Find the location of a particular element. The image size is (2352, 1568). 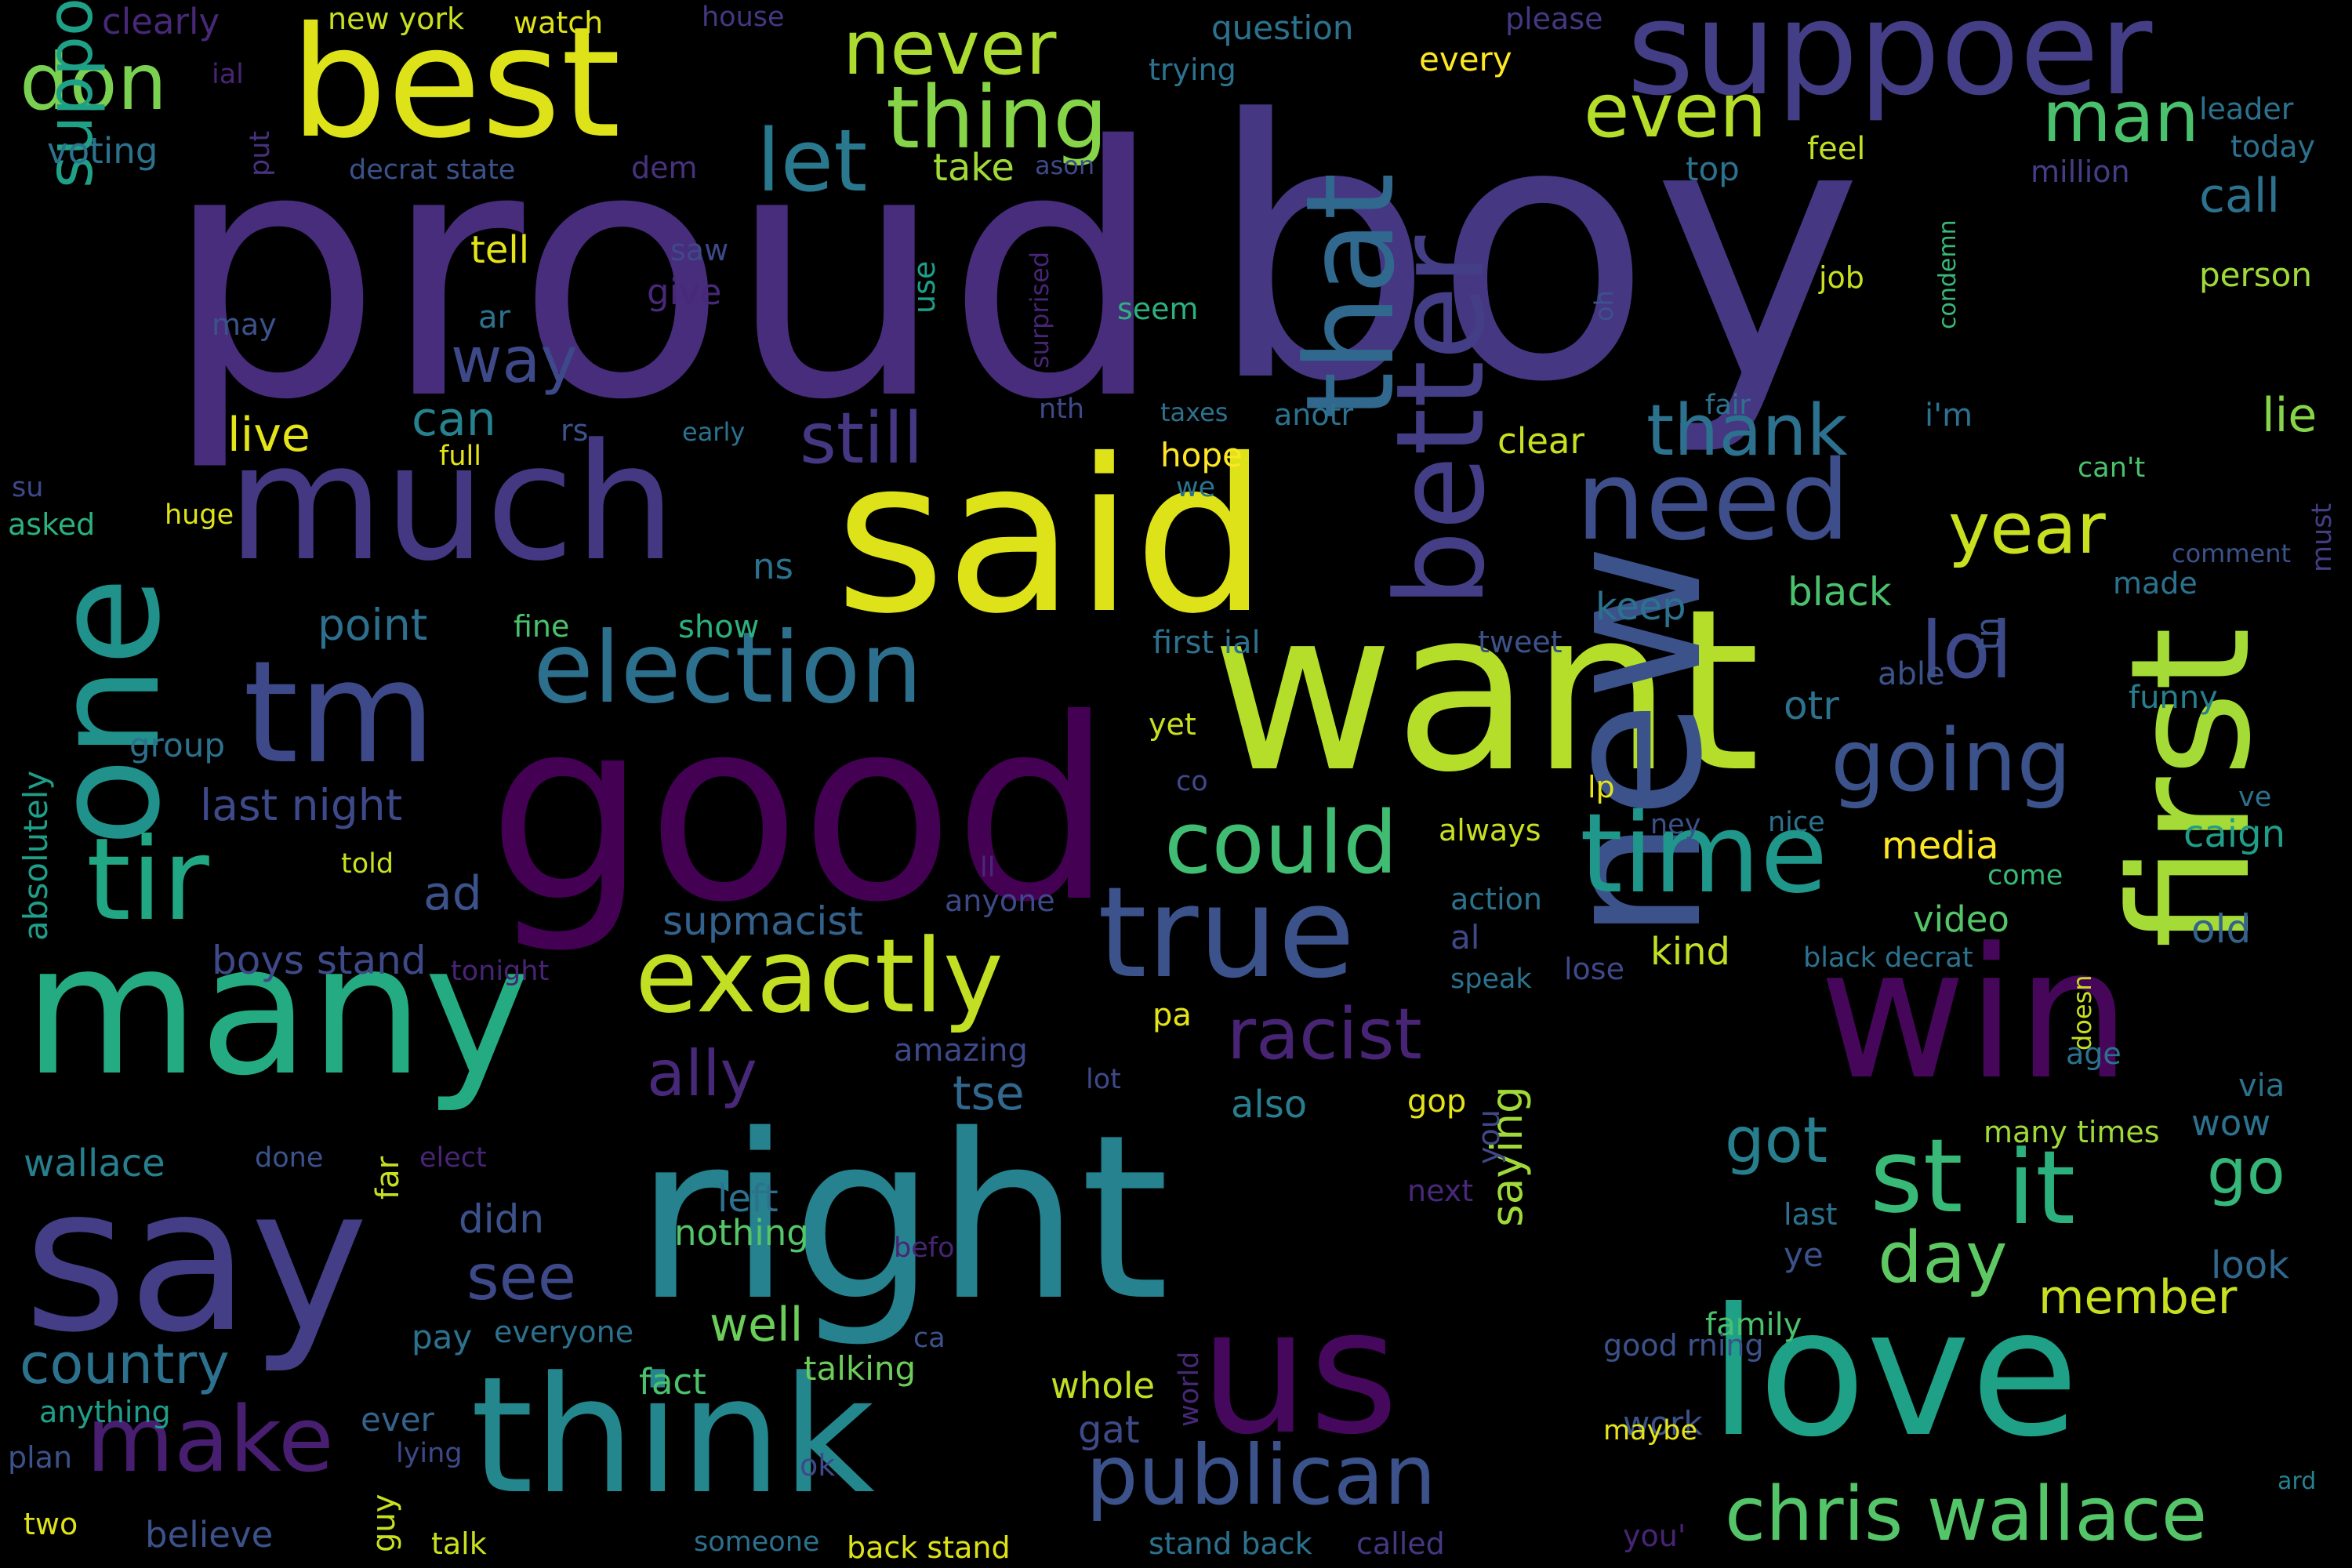

word-show: show is located at coordinates (719, 627).